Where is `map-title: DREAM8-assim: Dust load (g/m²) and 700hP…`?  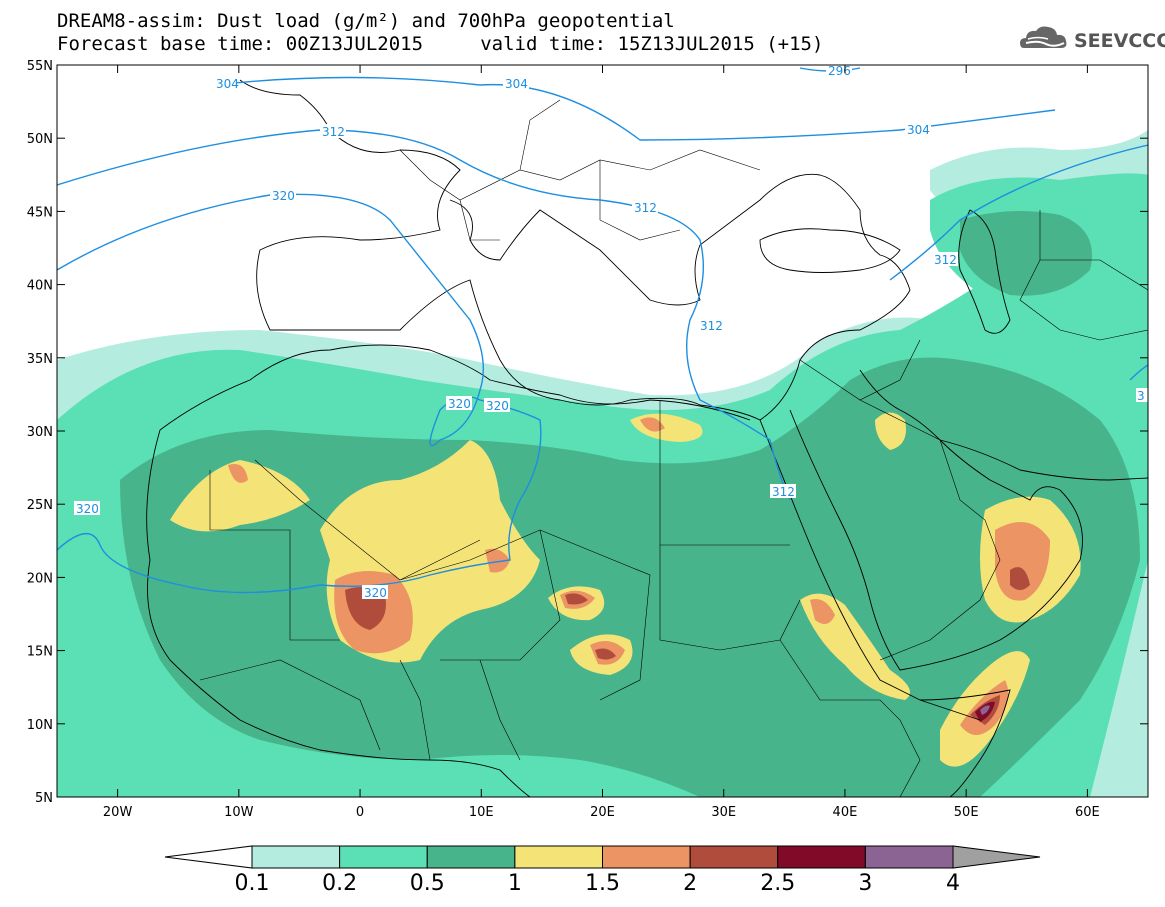
map-title: DREAM8-assim: Dust load (g/m²) and 700hP… is located at coordinates (366, 21).